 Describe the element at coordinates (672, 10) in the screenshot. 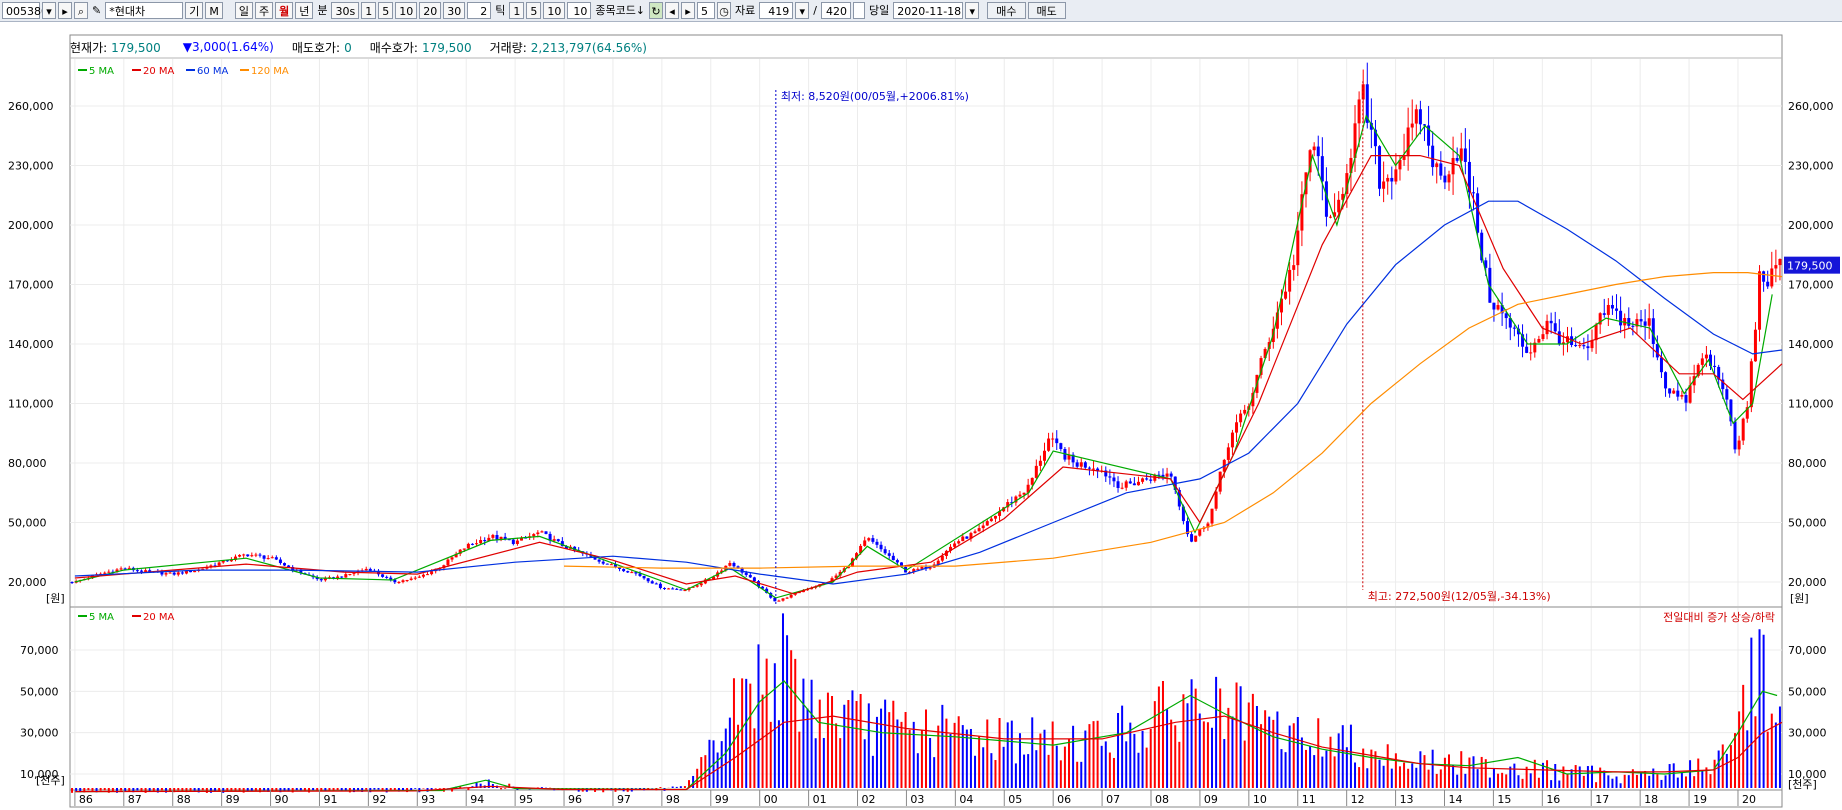

I see `prev-icon: ◂` at that location.